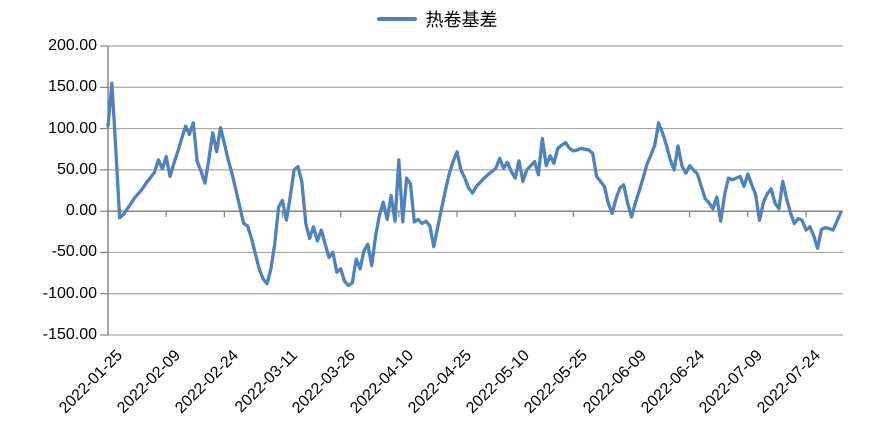 The image size is (874, 438). Describe the element at coordinates (461, 20) in the screenshot. I see `legend-label: 热卷基差` at that location.